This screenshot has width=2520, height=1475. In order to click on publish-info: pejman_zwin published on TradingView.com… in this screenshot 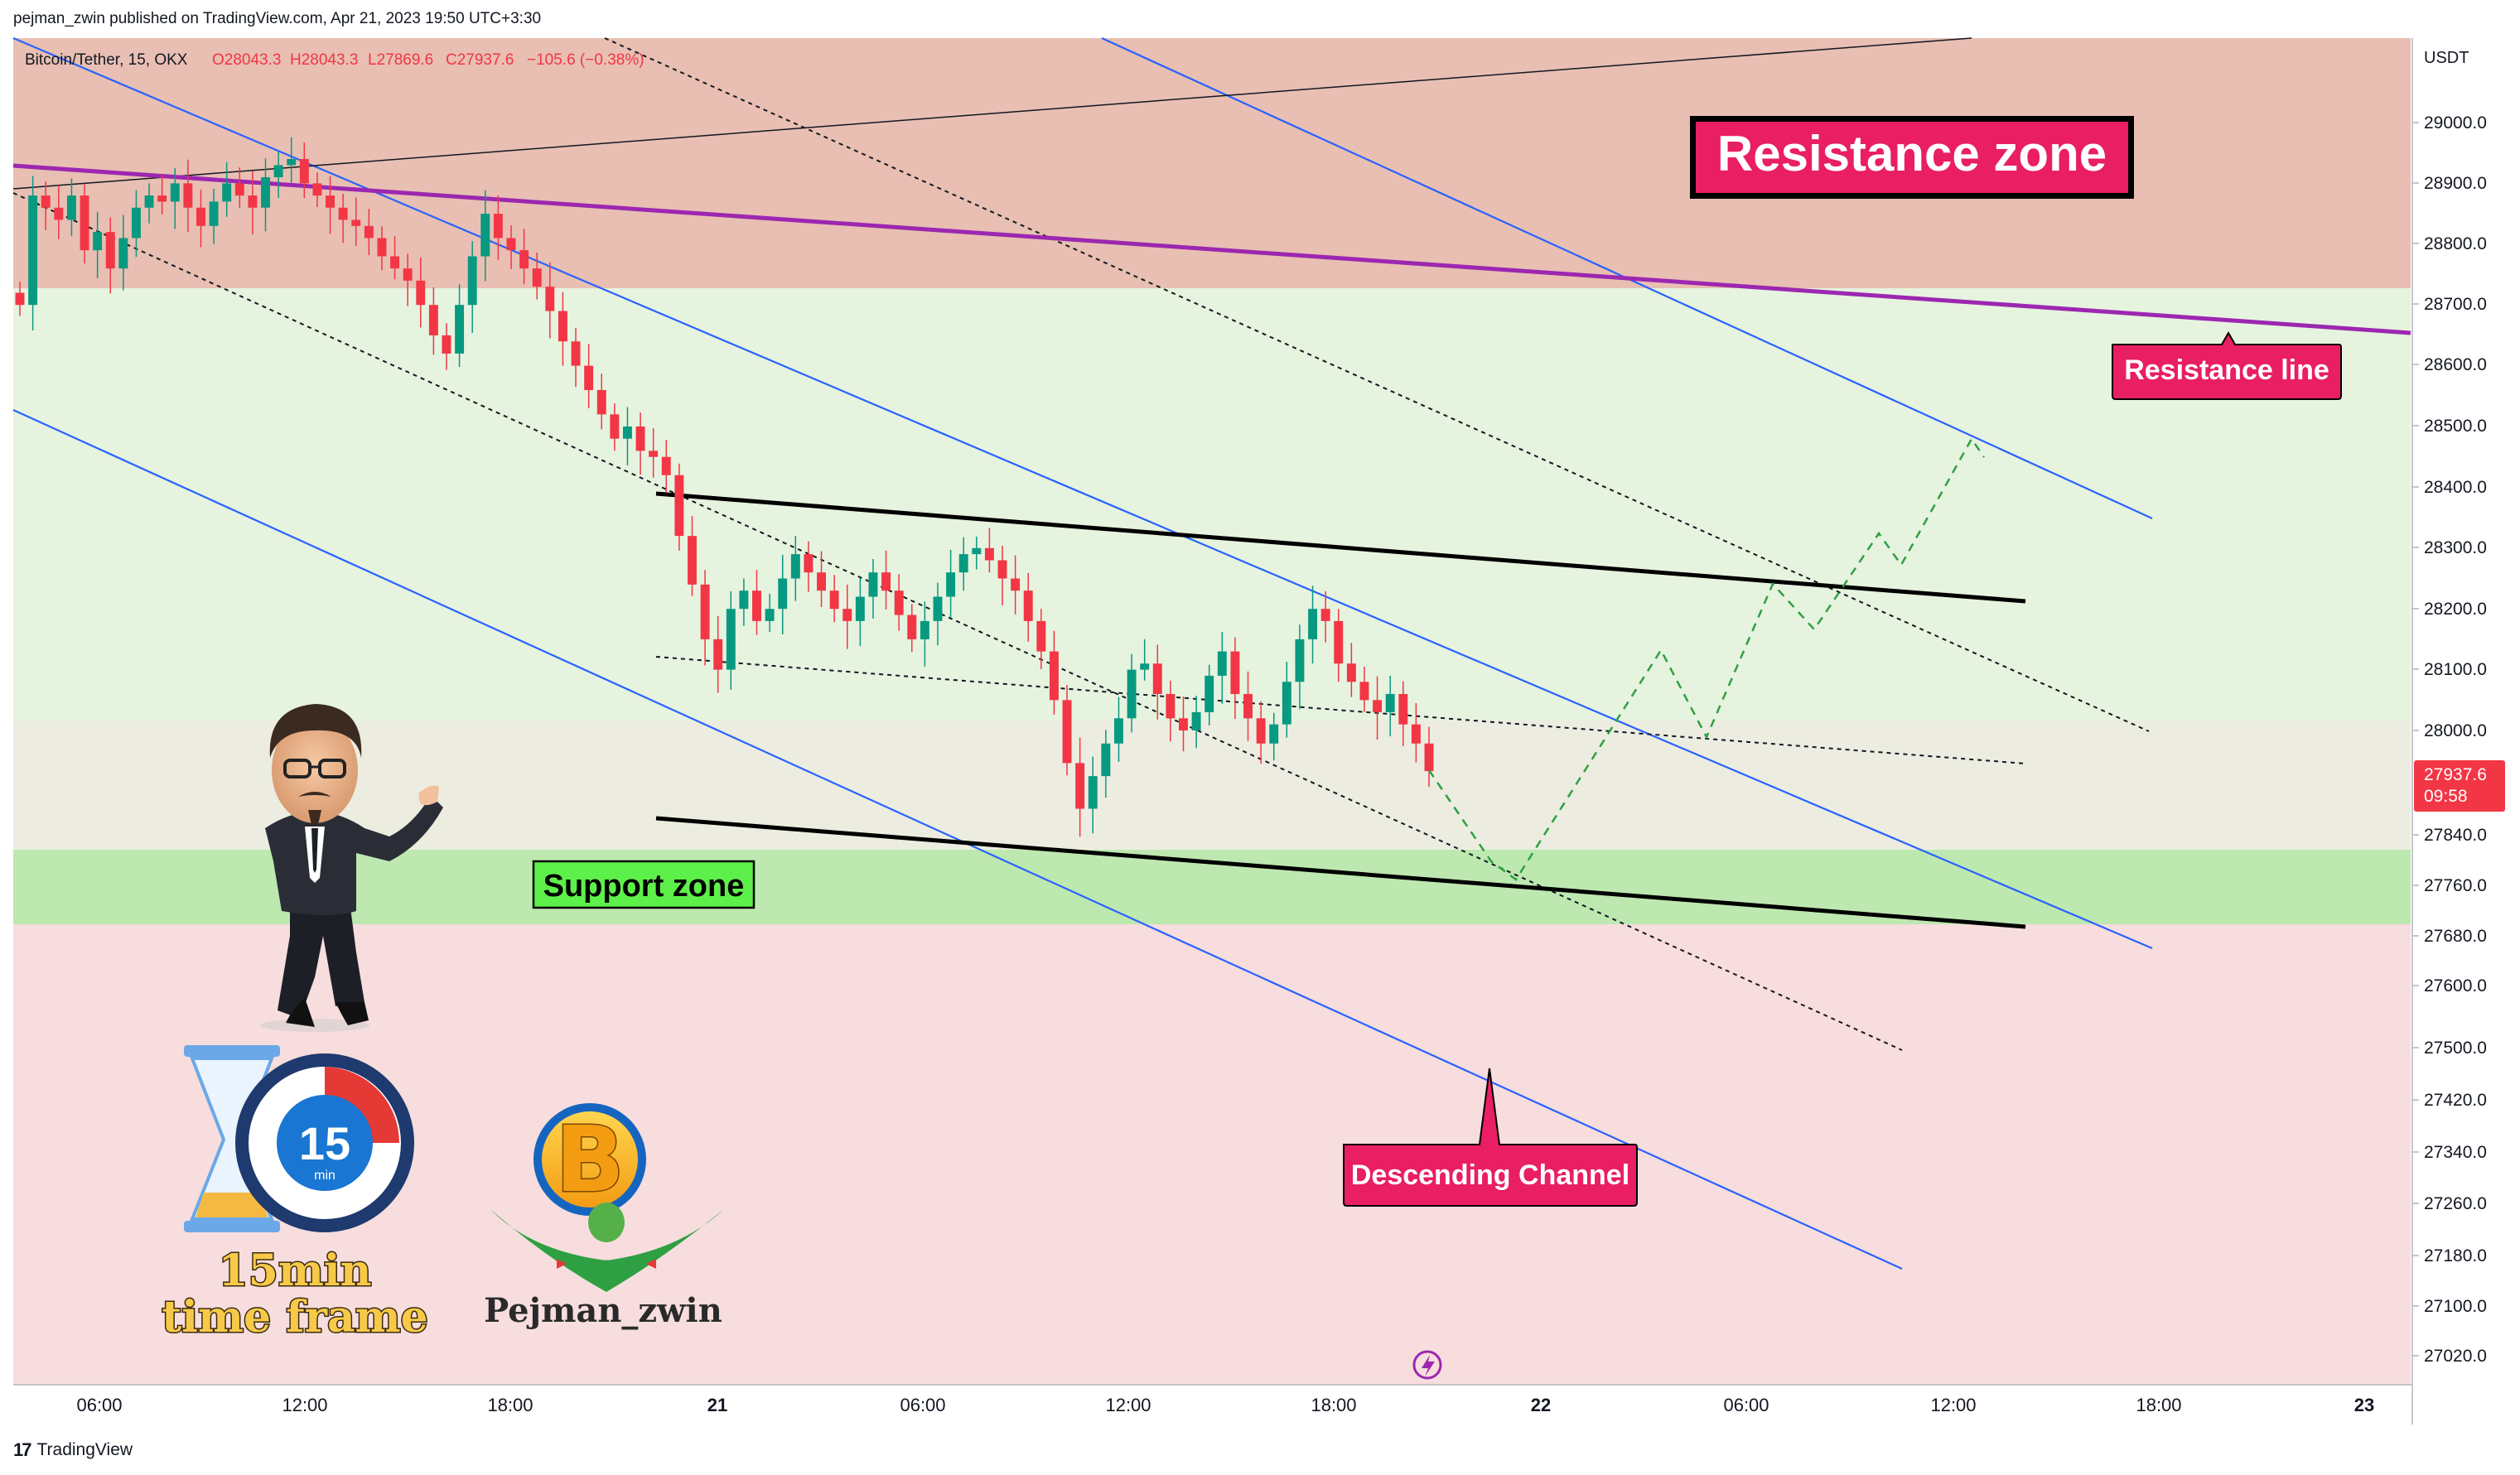, I will do `click(277, 18)`.